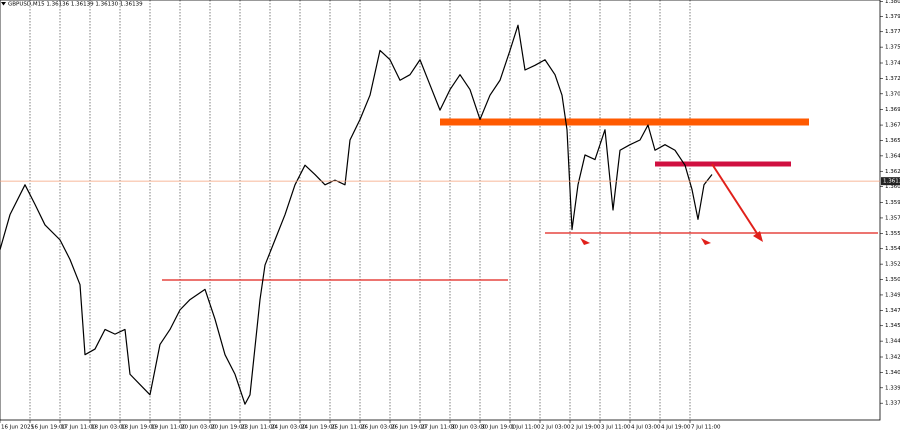 The image size is (900, 434). I want to click on y-tick-label: 1.35415, so click(892, 249).